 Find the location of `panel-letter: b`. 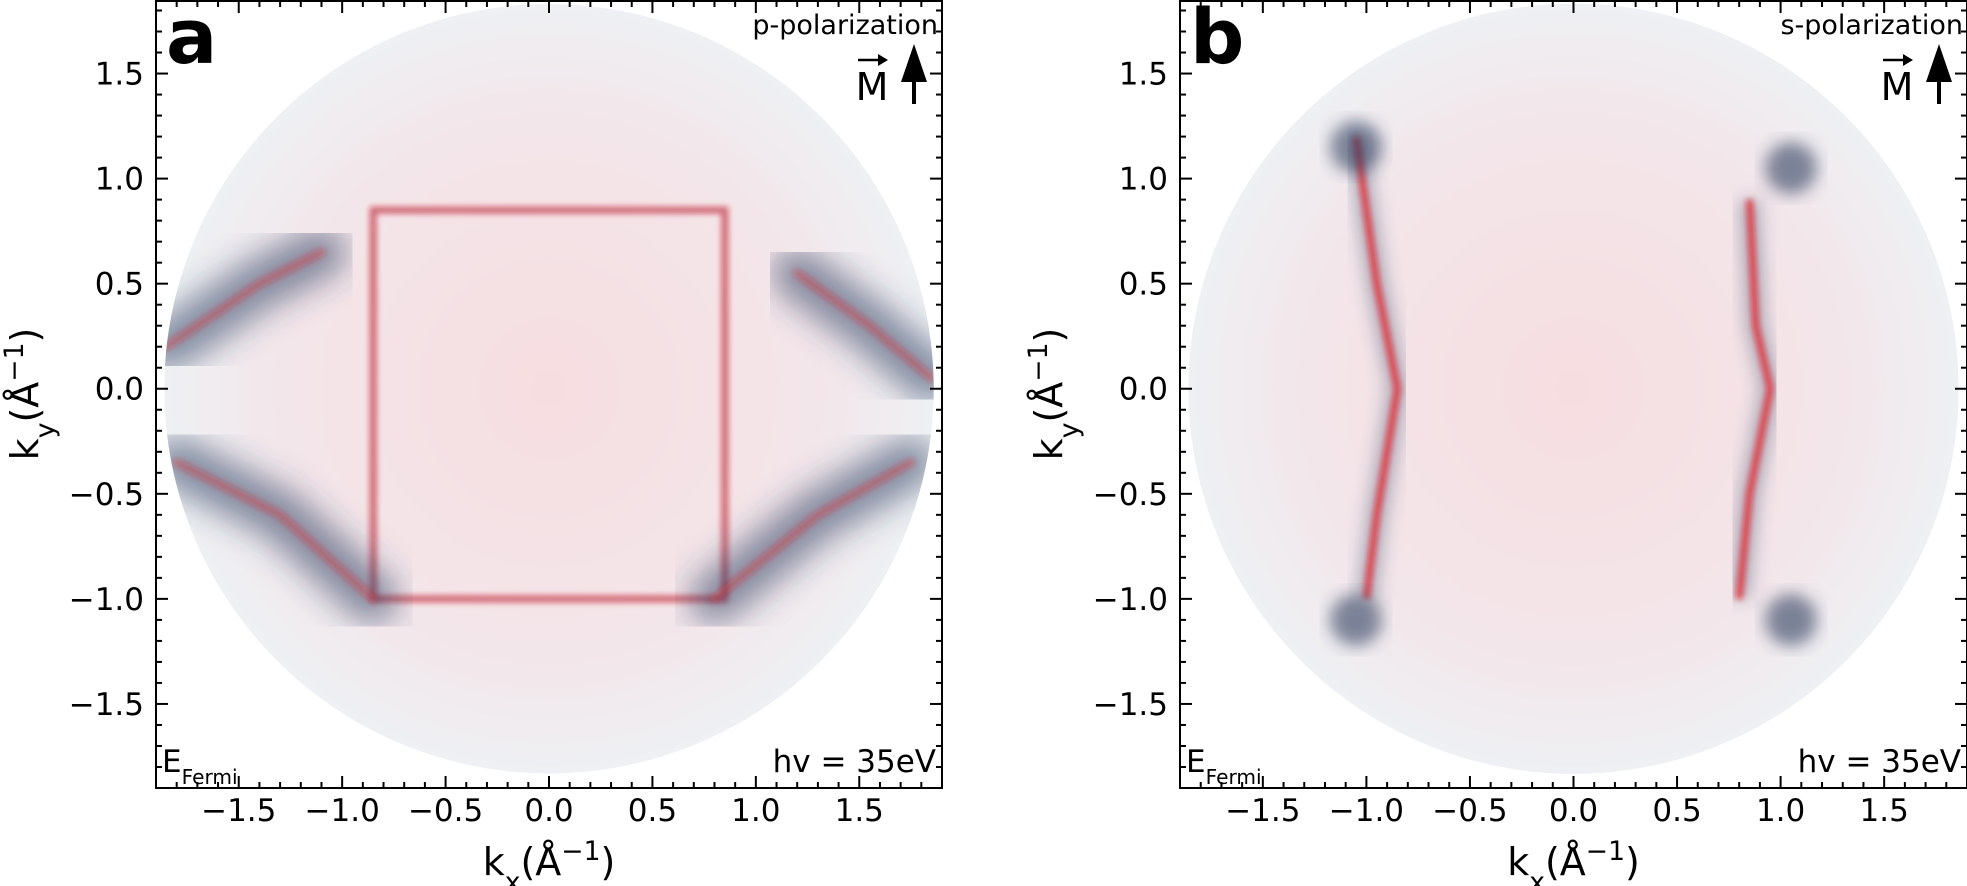

panel-letter: b is located at coordinates (1217, 40).